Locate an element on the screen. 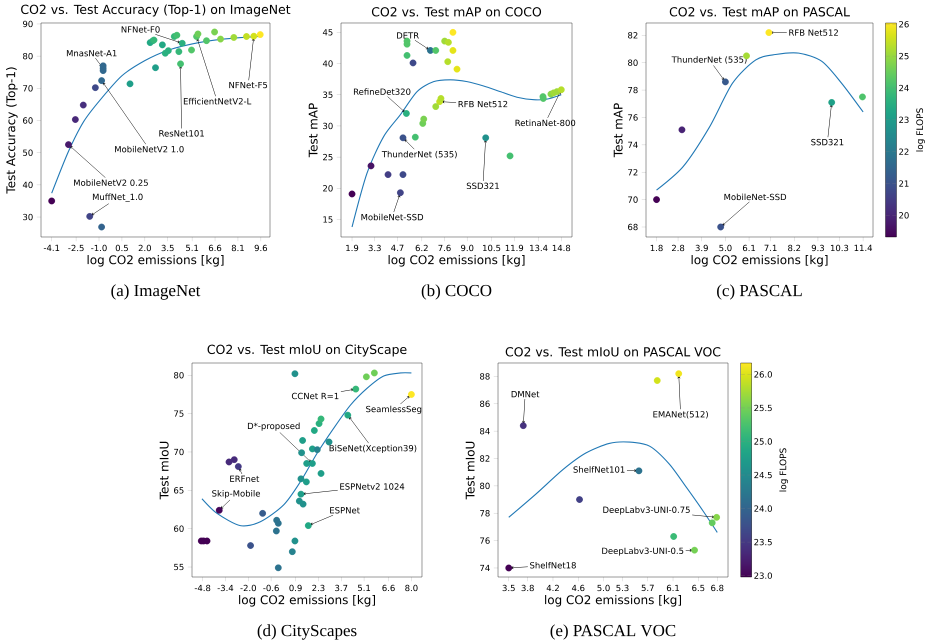  color-bar-label: 25.0 is located at coordinates (763, 441).